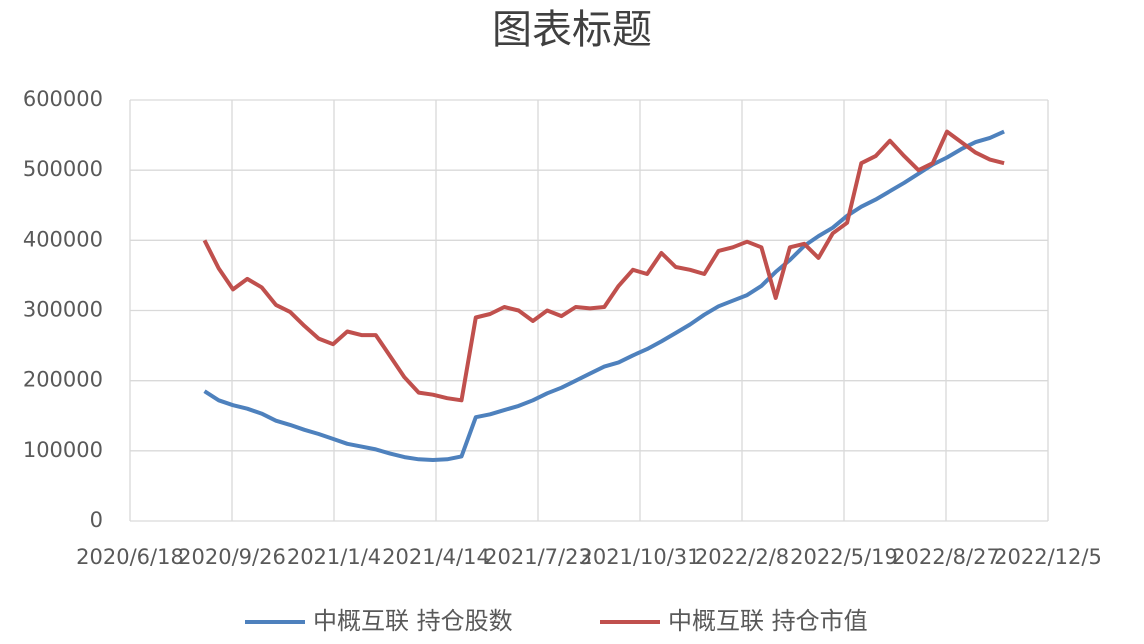 This screenshot has height=644, width=1144. Describe the element at coordinates (334, 557) in the screenshot. I see `x-tick-label: 2021/1/4` at that location.